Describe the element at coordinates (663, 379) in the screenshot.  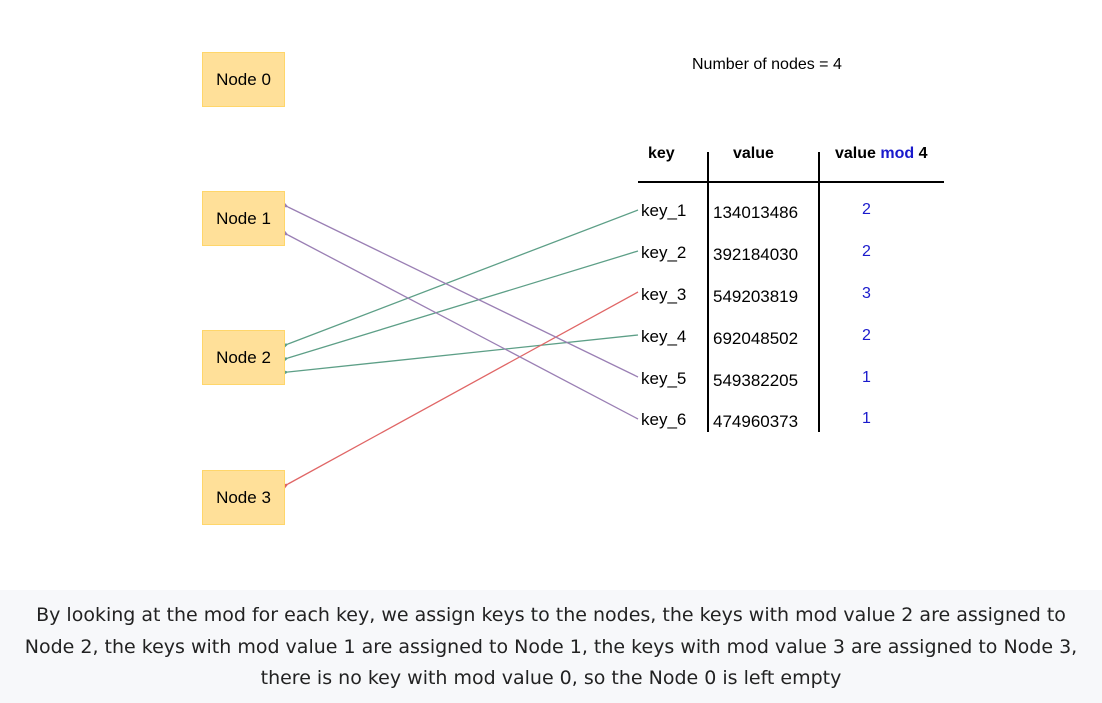
I see `table-cell-key: key_5` at that location.